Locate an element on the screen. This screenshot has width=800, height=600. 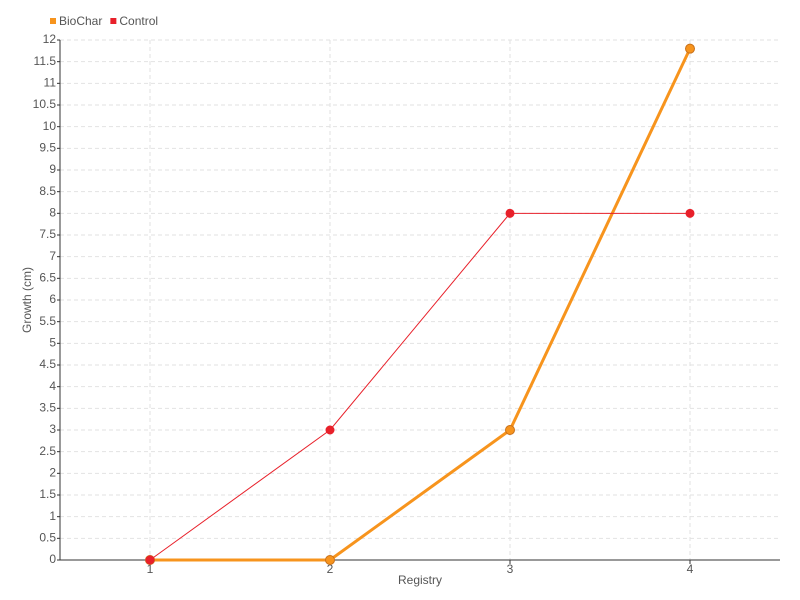
y-tick-label: 10 is located at coordinates (50, 126).